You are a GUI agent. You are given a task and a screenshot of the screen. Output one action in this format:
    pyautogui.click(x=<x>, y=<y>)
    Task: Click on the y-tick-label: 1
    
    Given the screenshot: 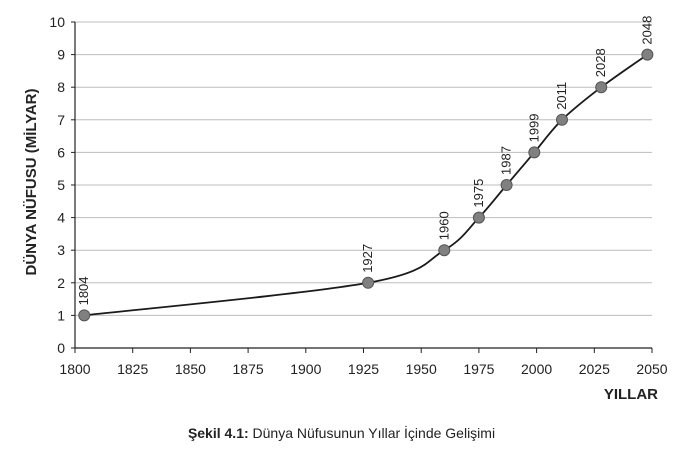 What is the action you would take?
    pyautogui.click(x=61, y=315)
    